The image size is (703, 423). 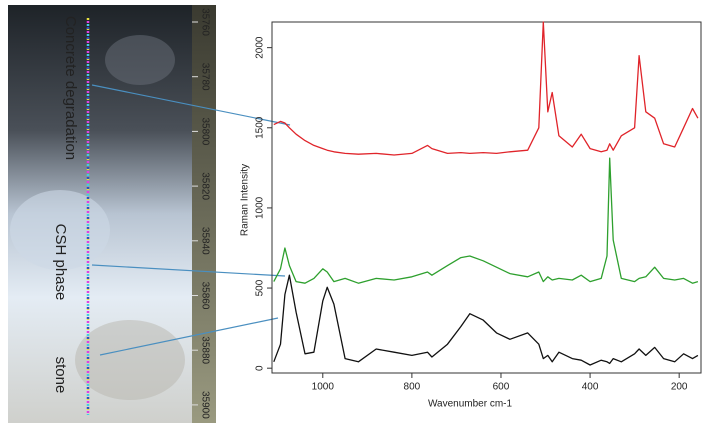 I want to click on y-tick-label: 1000, so click(x=260, y=207).